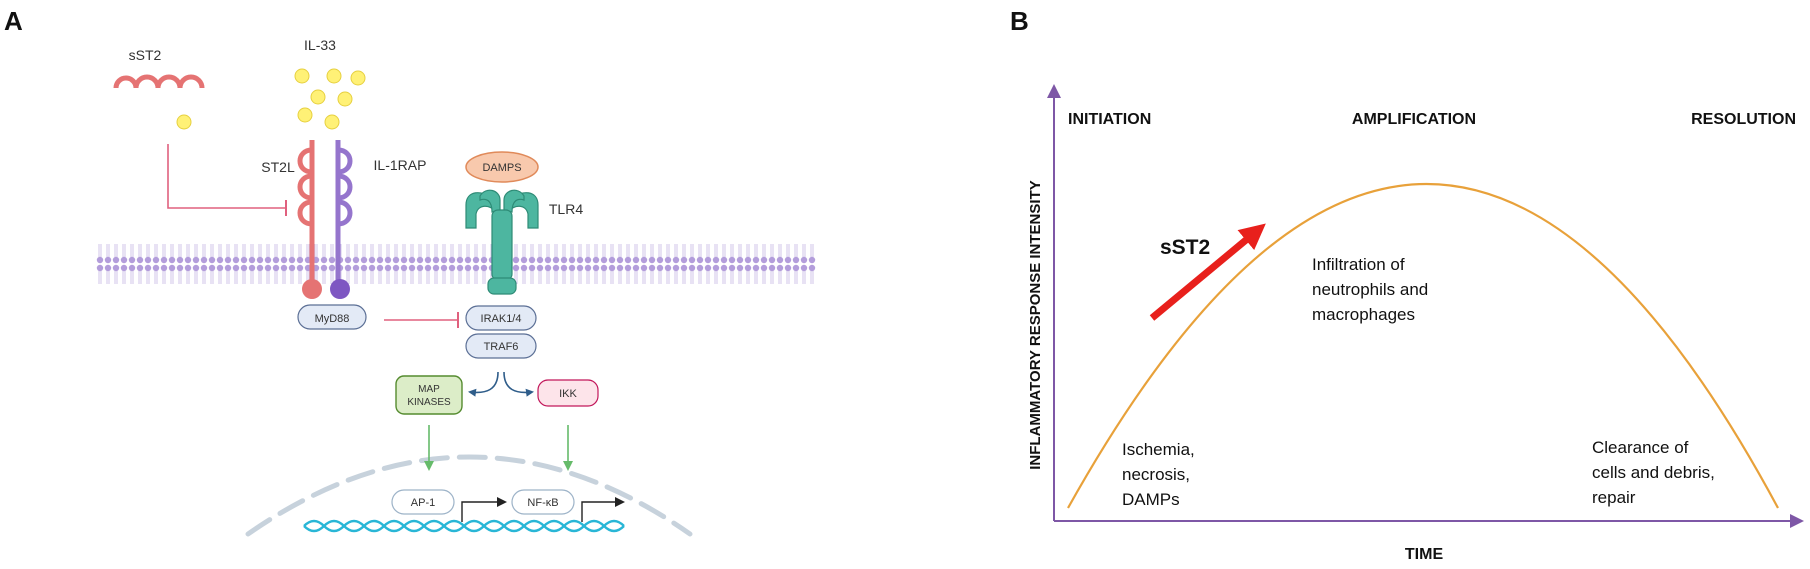 This screenshot has width=1810, height=569. What do you see at coordinates (1185, 247) in the screenshot?
I see `sst2-arrow-label: sST2` at bounding box center [1185, 247].